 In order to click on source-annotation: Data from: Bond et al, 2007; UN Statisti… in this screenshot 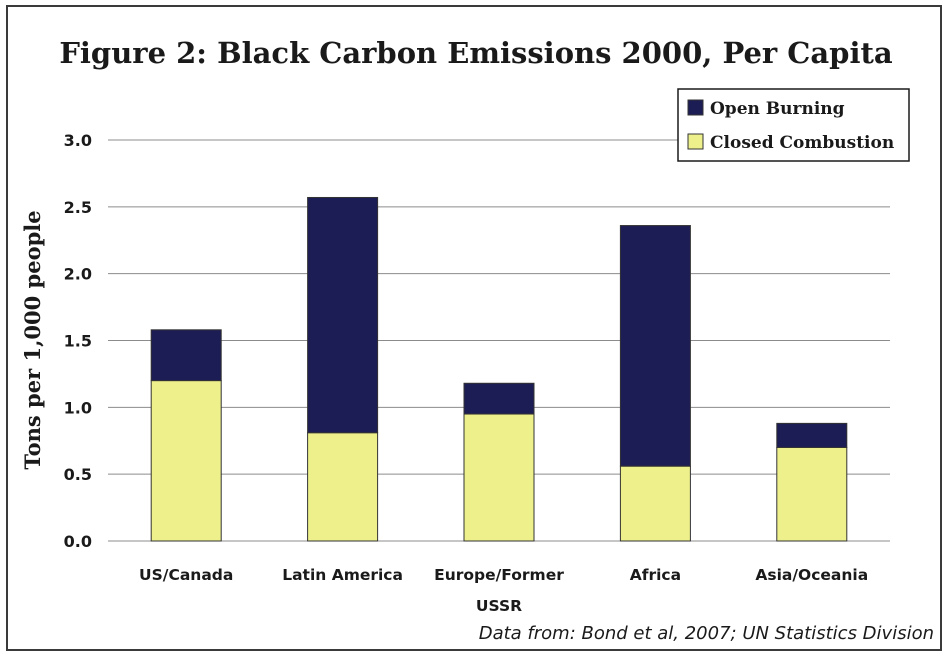, I will do `click(706, 633)`.